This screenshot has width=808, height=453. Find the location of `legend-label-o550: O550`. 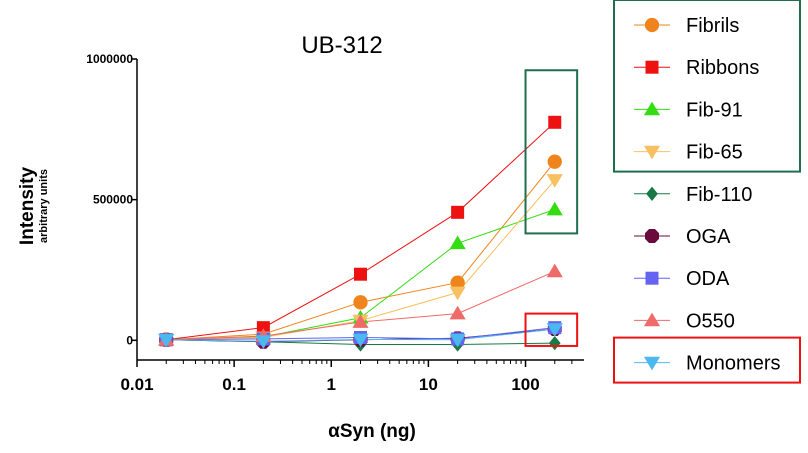

legend-label-o550: O550 is located at coordinates (710, 321).